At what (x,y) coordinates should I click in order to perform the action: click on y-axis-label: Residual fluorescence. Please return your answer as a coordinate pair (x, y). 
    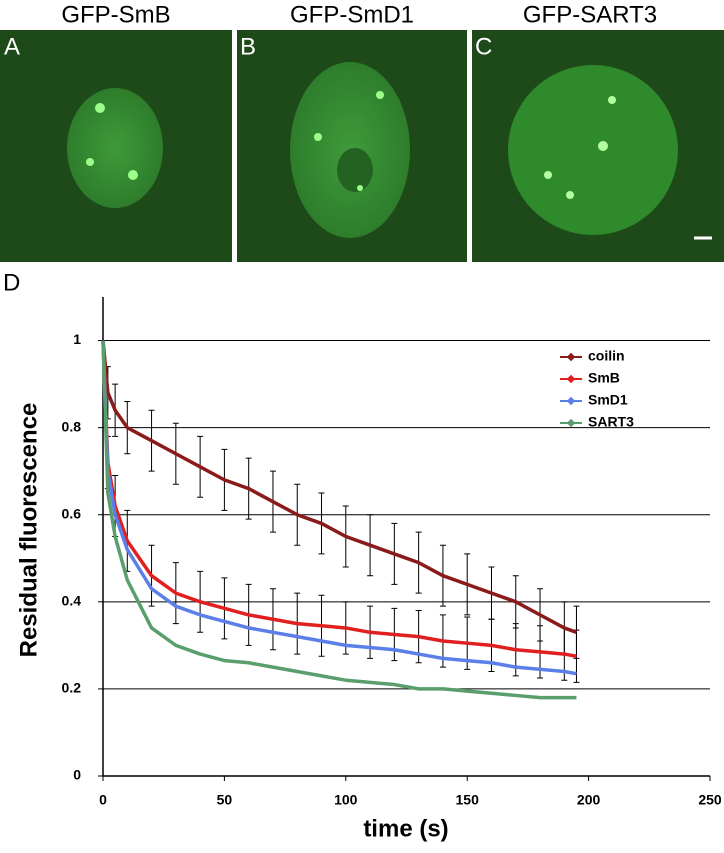
    Looking at the image, I should click on (28, 530).